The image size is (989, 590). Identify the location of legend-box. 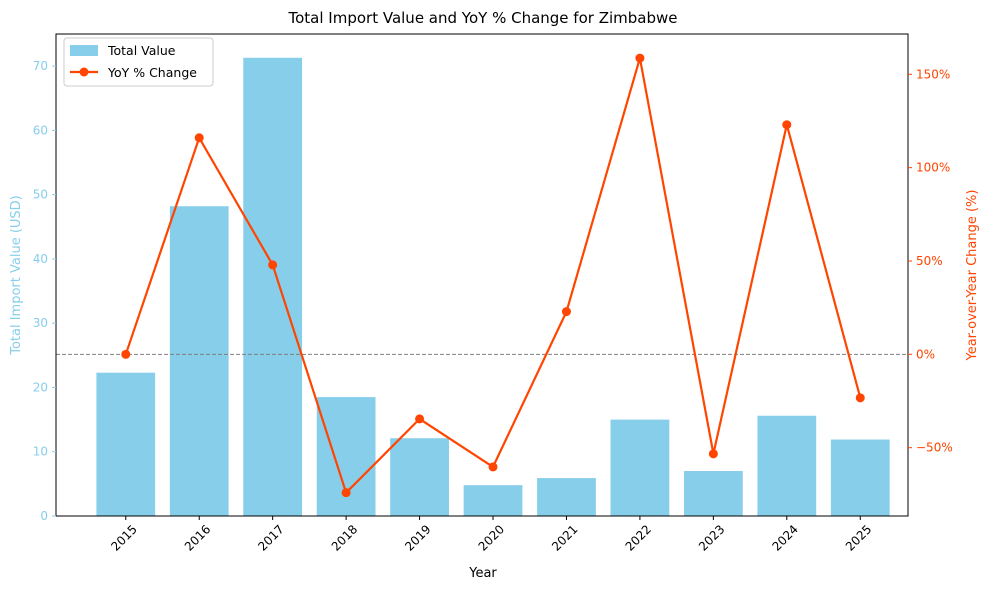
(138, 62).